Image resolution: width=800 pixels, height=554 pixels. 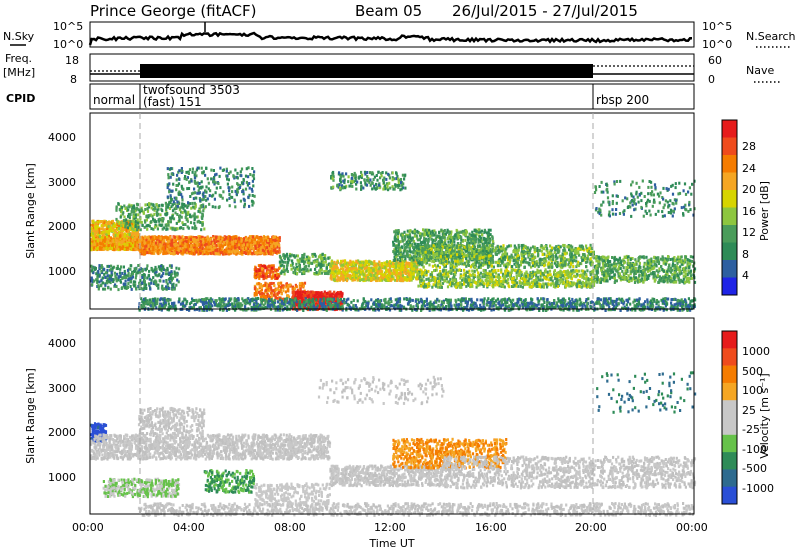 I want to click on nsky-label: N.Sky, so click(x=19, y=36).